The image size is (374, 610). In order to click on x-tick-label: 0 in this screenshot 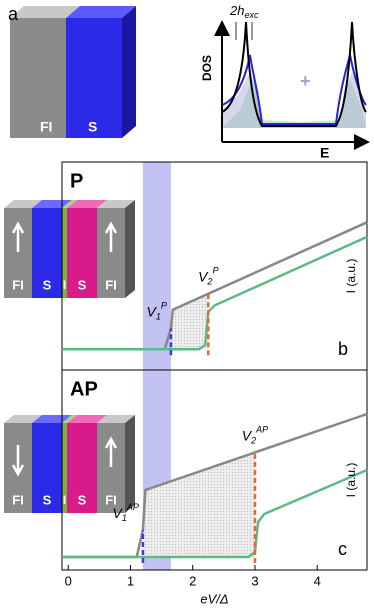, I will do `click(68, 580)`.